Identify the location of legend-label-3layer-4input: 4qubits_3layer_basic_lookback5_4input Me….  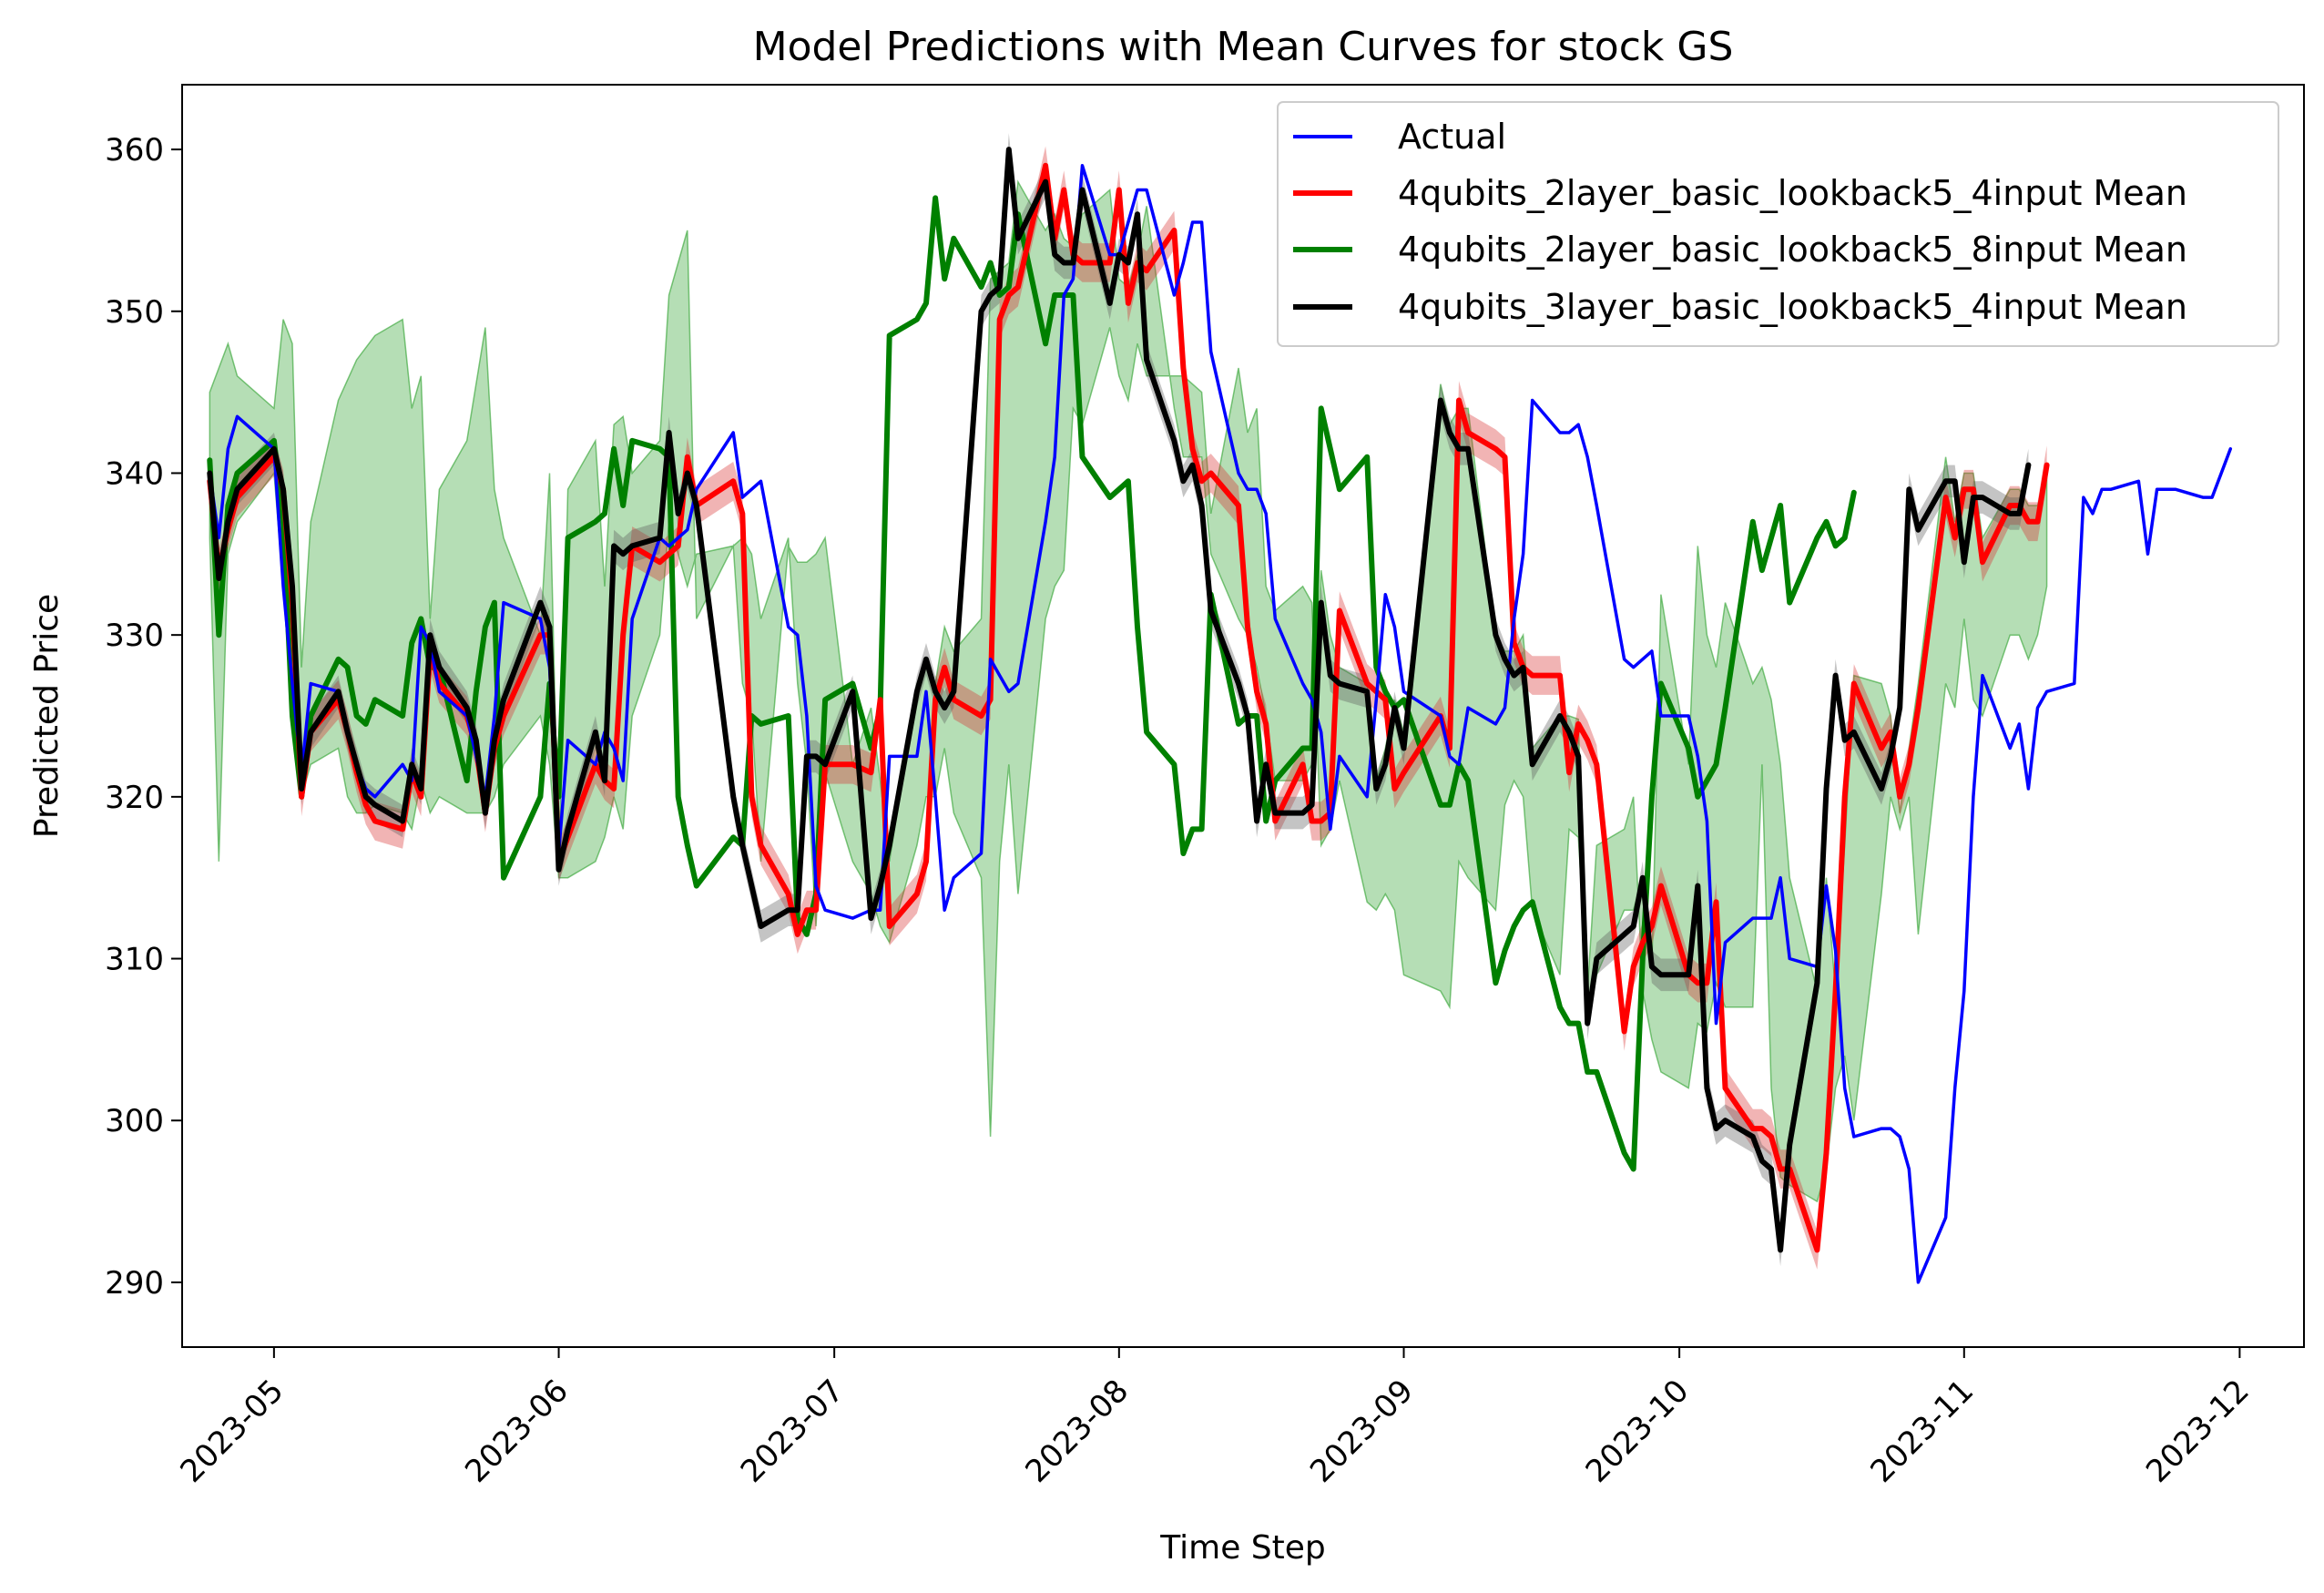
(1792, 307).